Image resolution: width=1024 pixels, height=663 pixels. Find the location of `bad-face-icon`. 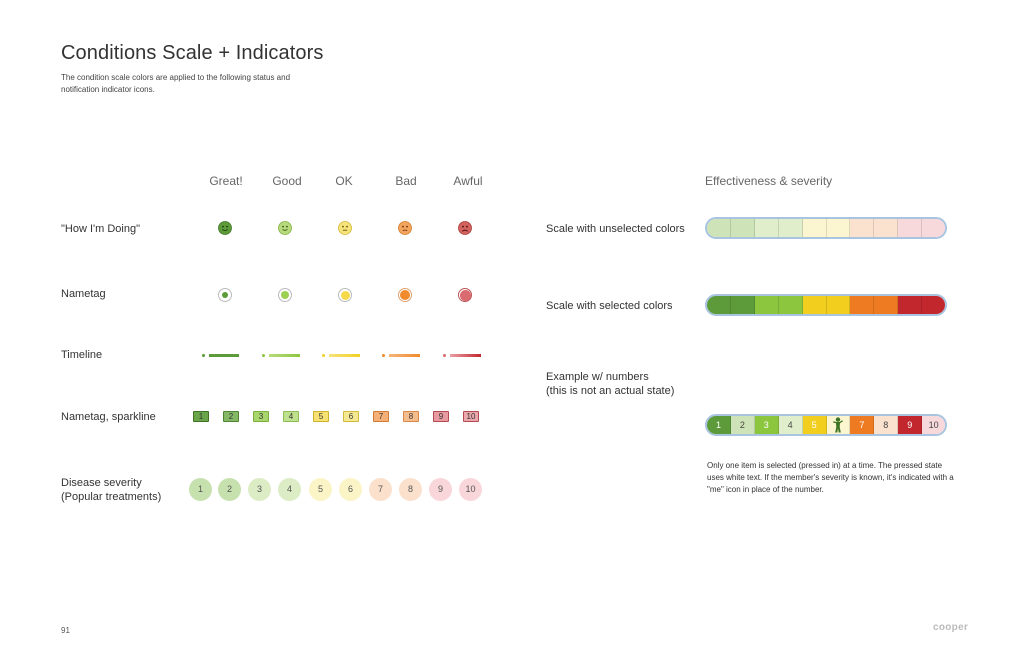

bad-face-icon is located at coordinates (405, 228).